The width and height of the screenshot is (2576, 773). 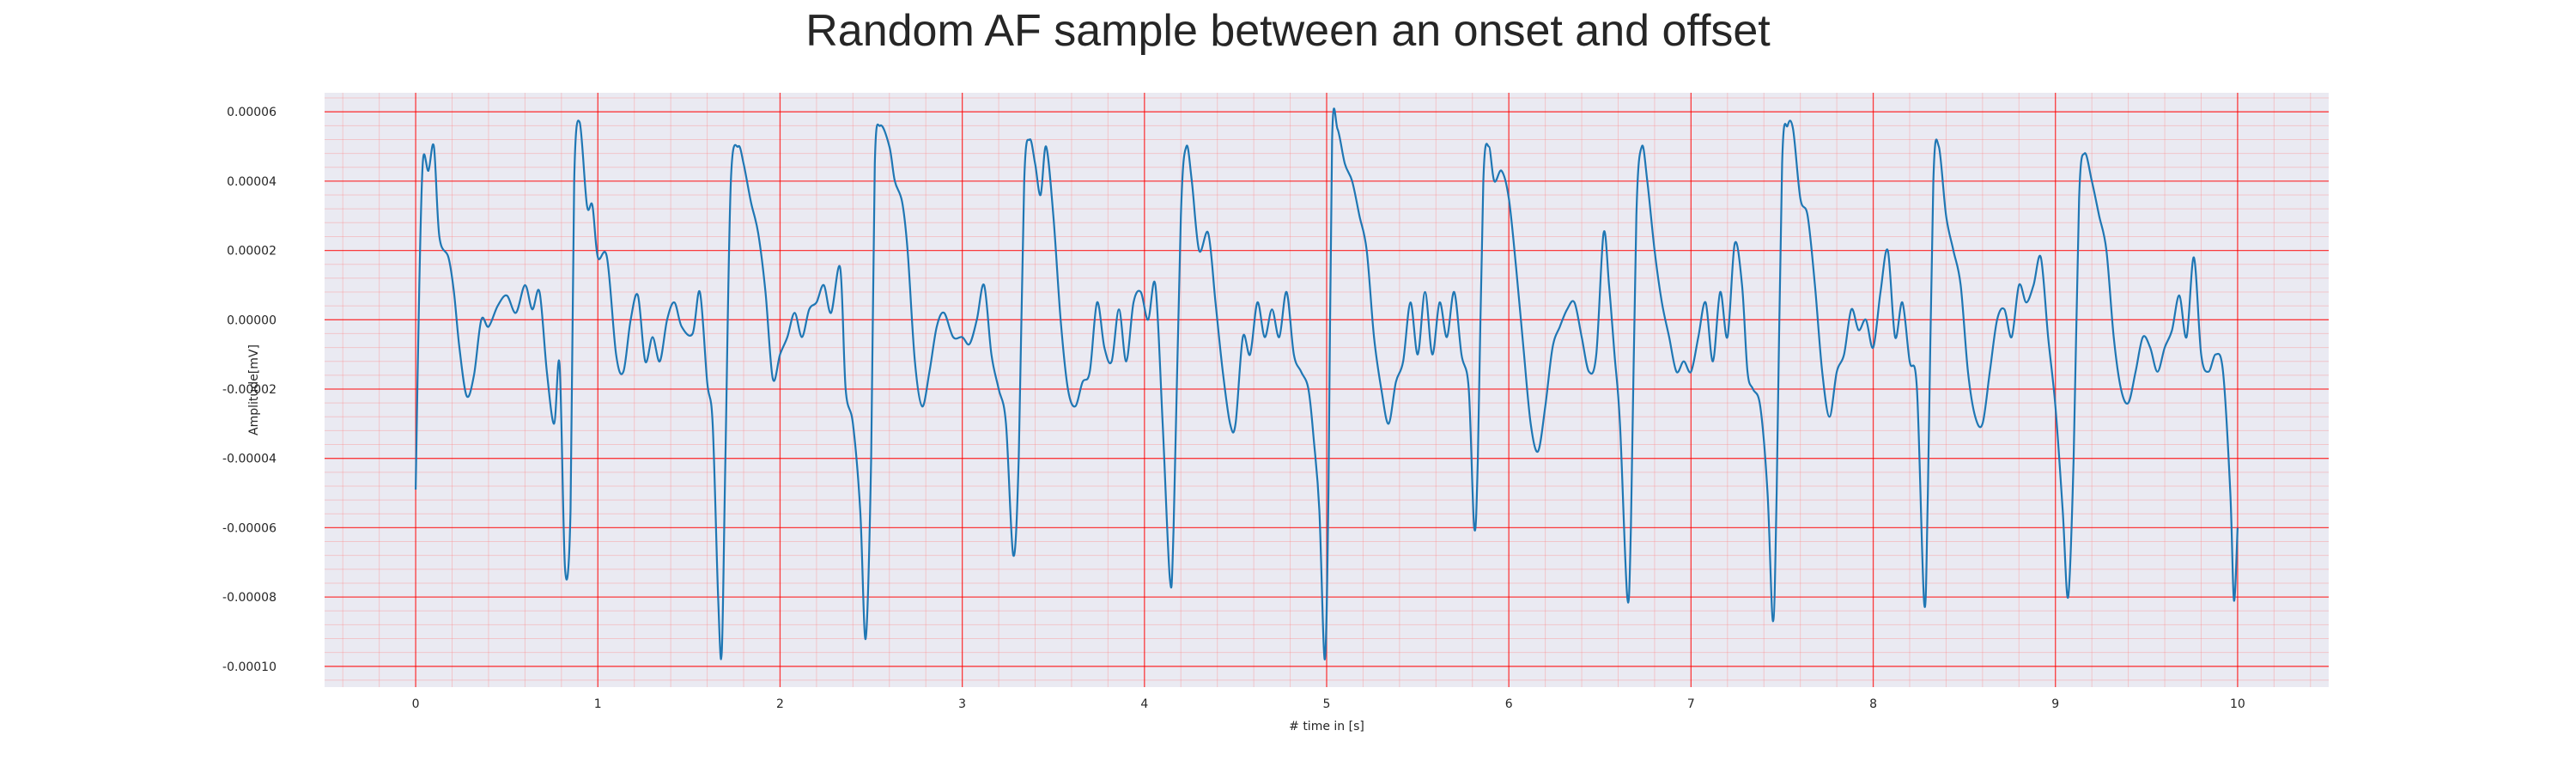 What do you see at coordinates (249, 667) in the screenshot?
I see `y-tick-label: -0.00010` at bounding box center [249, 667].